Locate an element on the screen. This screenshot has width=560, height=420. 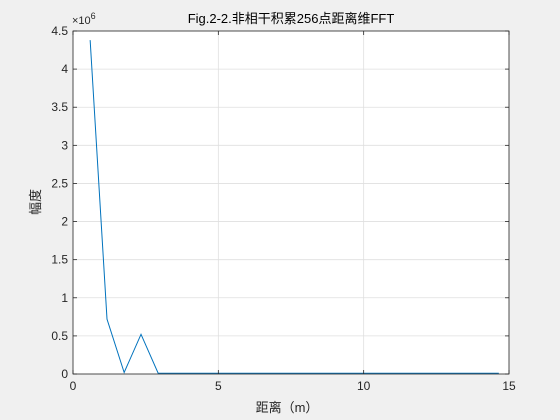
y-tick-label: 0 is located at coordinates (64, 374).